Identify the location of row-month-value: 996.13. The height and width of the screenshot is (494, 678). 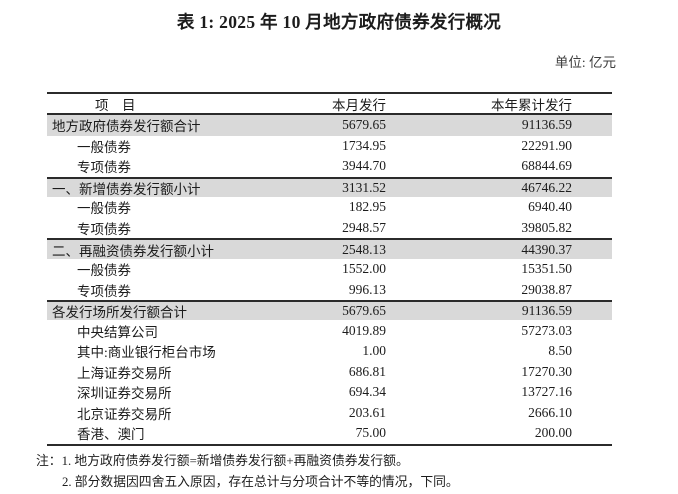
(367, 289).